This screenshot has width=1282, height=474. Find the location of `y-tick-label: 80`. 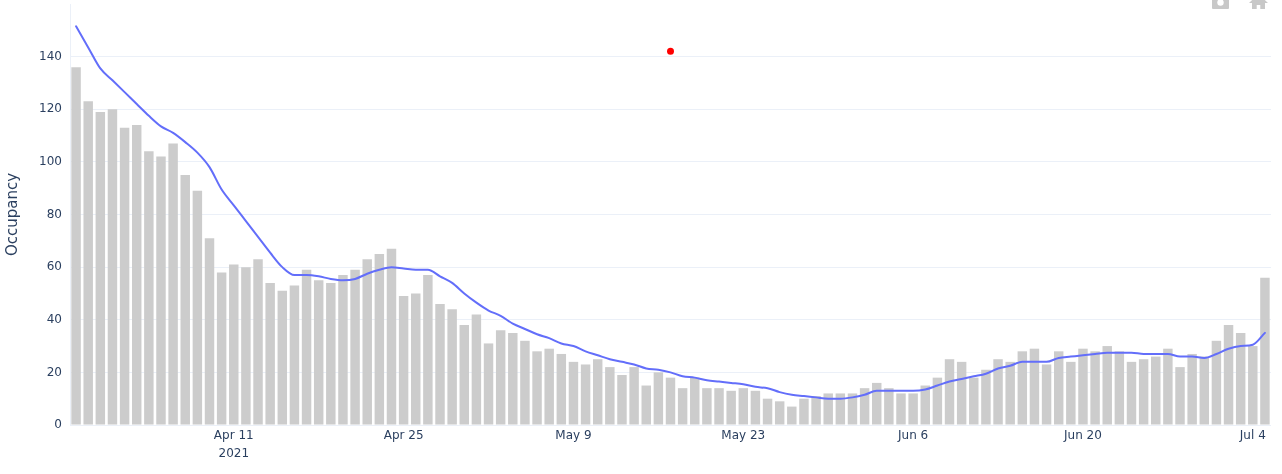

y-tick-label: 80 is located at coordinates (54, 213).